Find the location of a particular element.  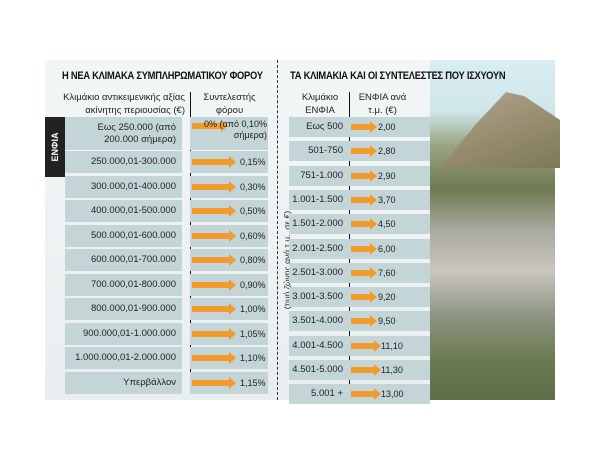

range-label: 2.501-3.000 is located at coordinates (317, 272).